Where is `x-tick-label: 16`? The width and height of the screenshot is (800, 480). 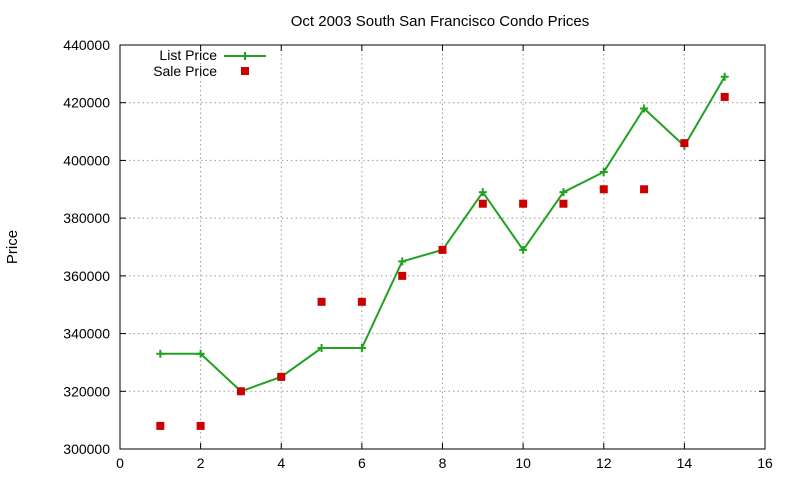
x-tick-label: 16 is located at coordinates (765, 463).